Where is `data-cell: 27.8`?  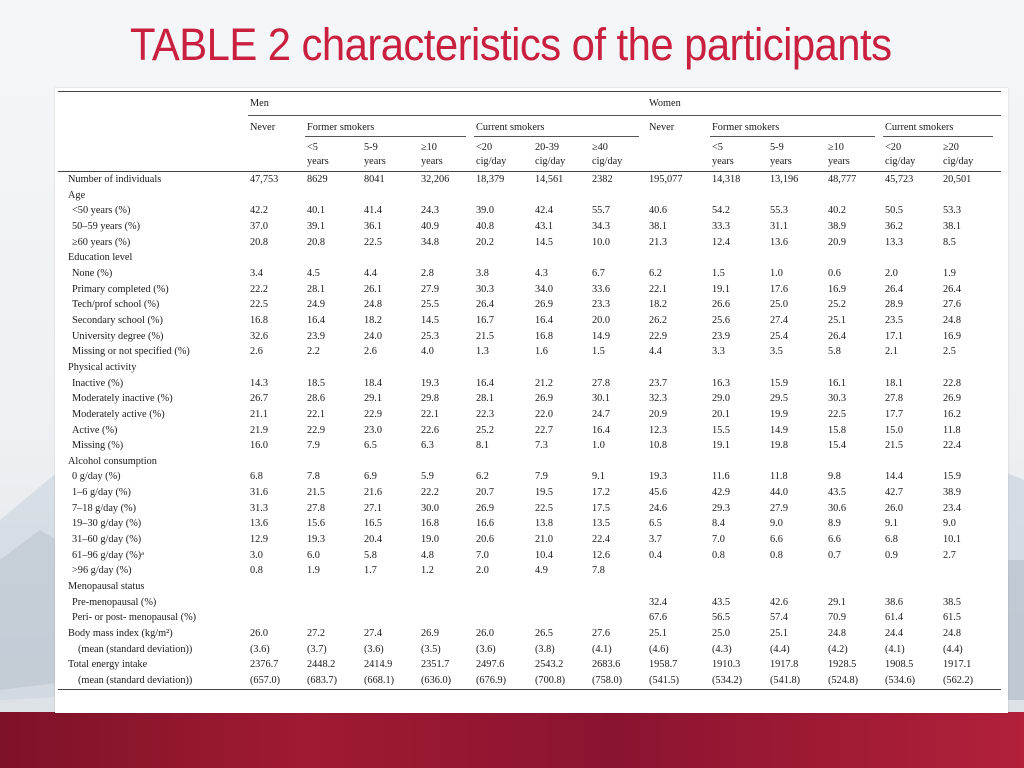 data-cell: 27.8 is located at coordinates (601, 383).